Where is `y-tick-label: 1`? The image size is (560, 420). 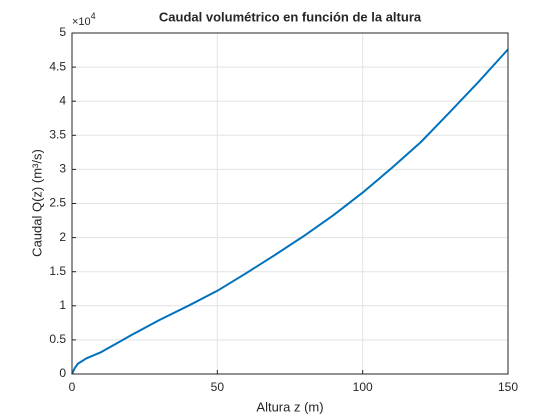
y-tick-label: 1 is located at coordinates (62, 305).